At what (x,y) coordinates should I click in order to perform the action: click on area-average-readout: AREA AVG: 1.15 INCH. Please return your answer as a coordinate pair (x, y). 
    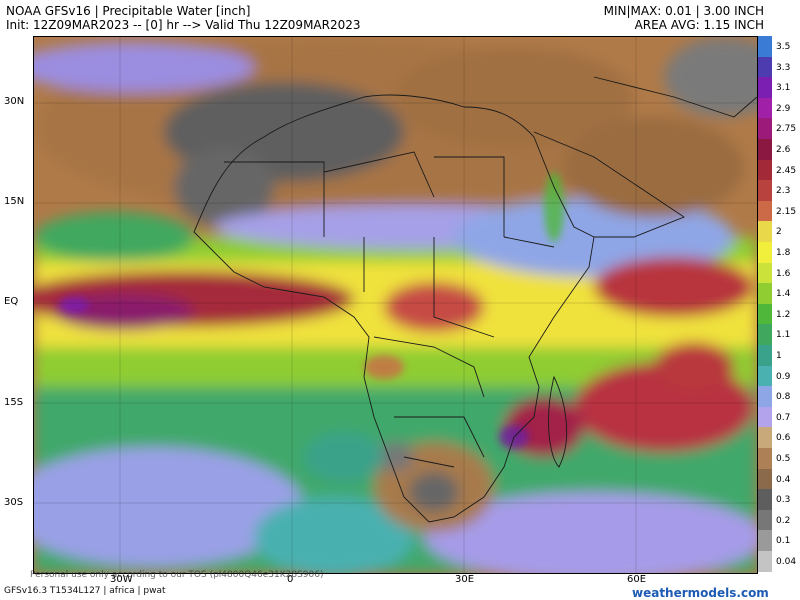
    Looking at the image, I should click on (699, 25).